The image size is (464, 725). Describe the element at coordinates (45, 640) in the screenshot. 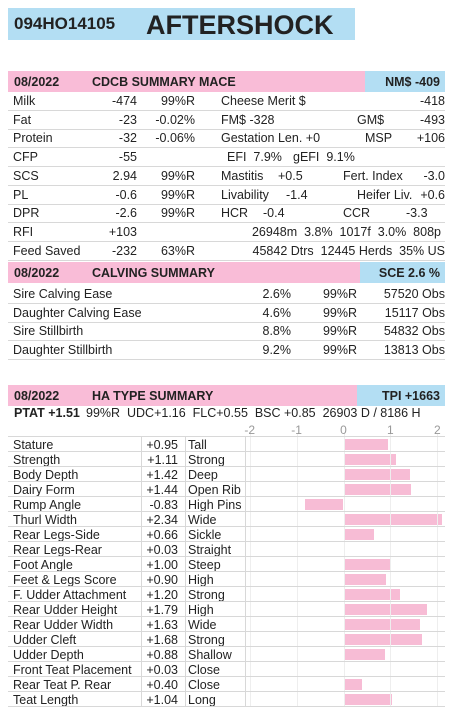

I see `trait-name: Udder Cleft` at that location.